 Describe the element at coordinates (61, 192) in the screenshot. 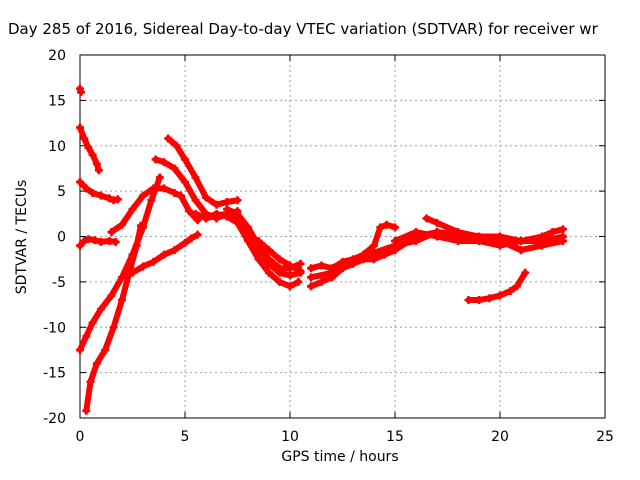

I see `y-tick-label: 5` at that location.